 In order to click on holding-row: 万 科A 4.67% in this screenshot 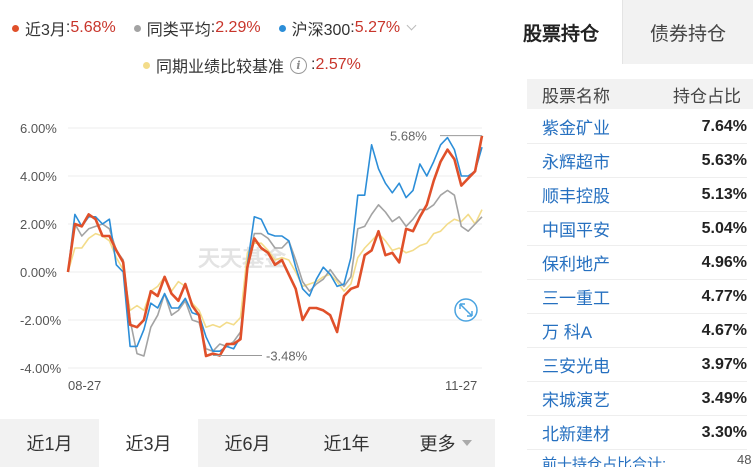, I will do `click(637, 331)`.